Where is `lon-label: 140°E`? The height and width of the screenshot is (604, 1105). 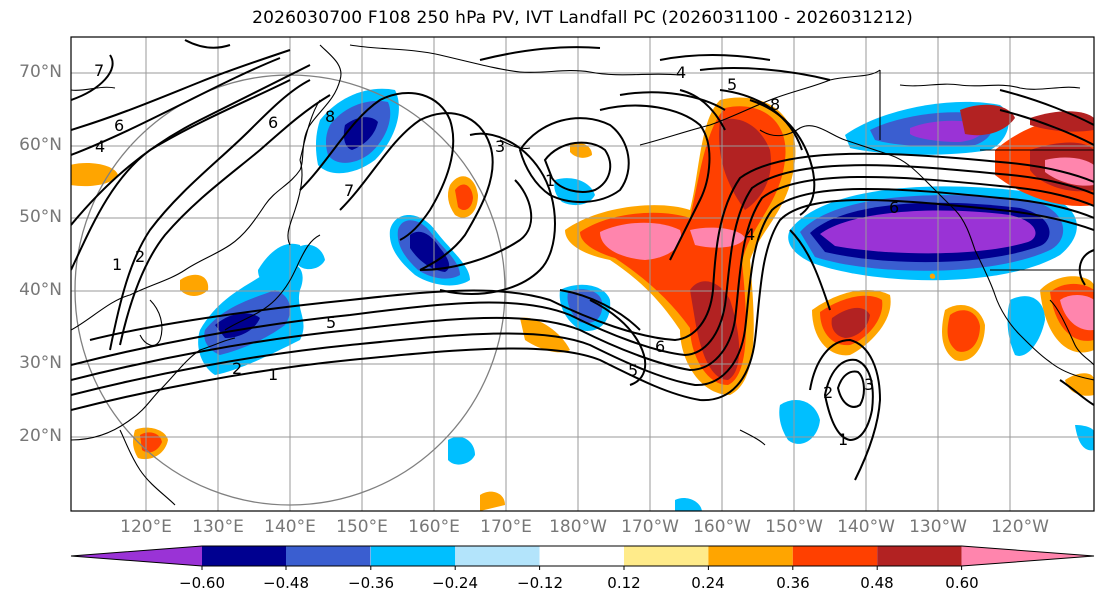 lon-label: 140°E is located at coordinates (290, 527).